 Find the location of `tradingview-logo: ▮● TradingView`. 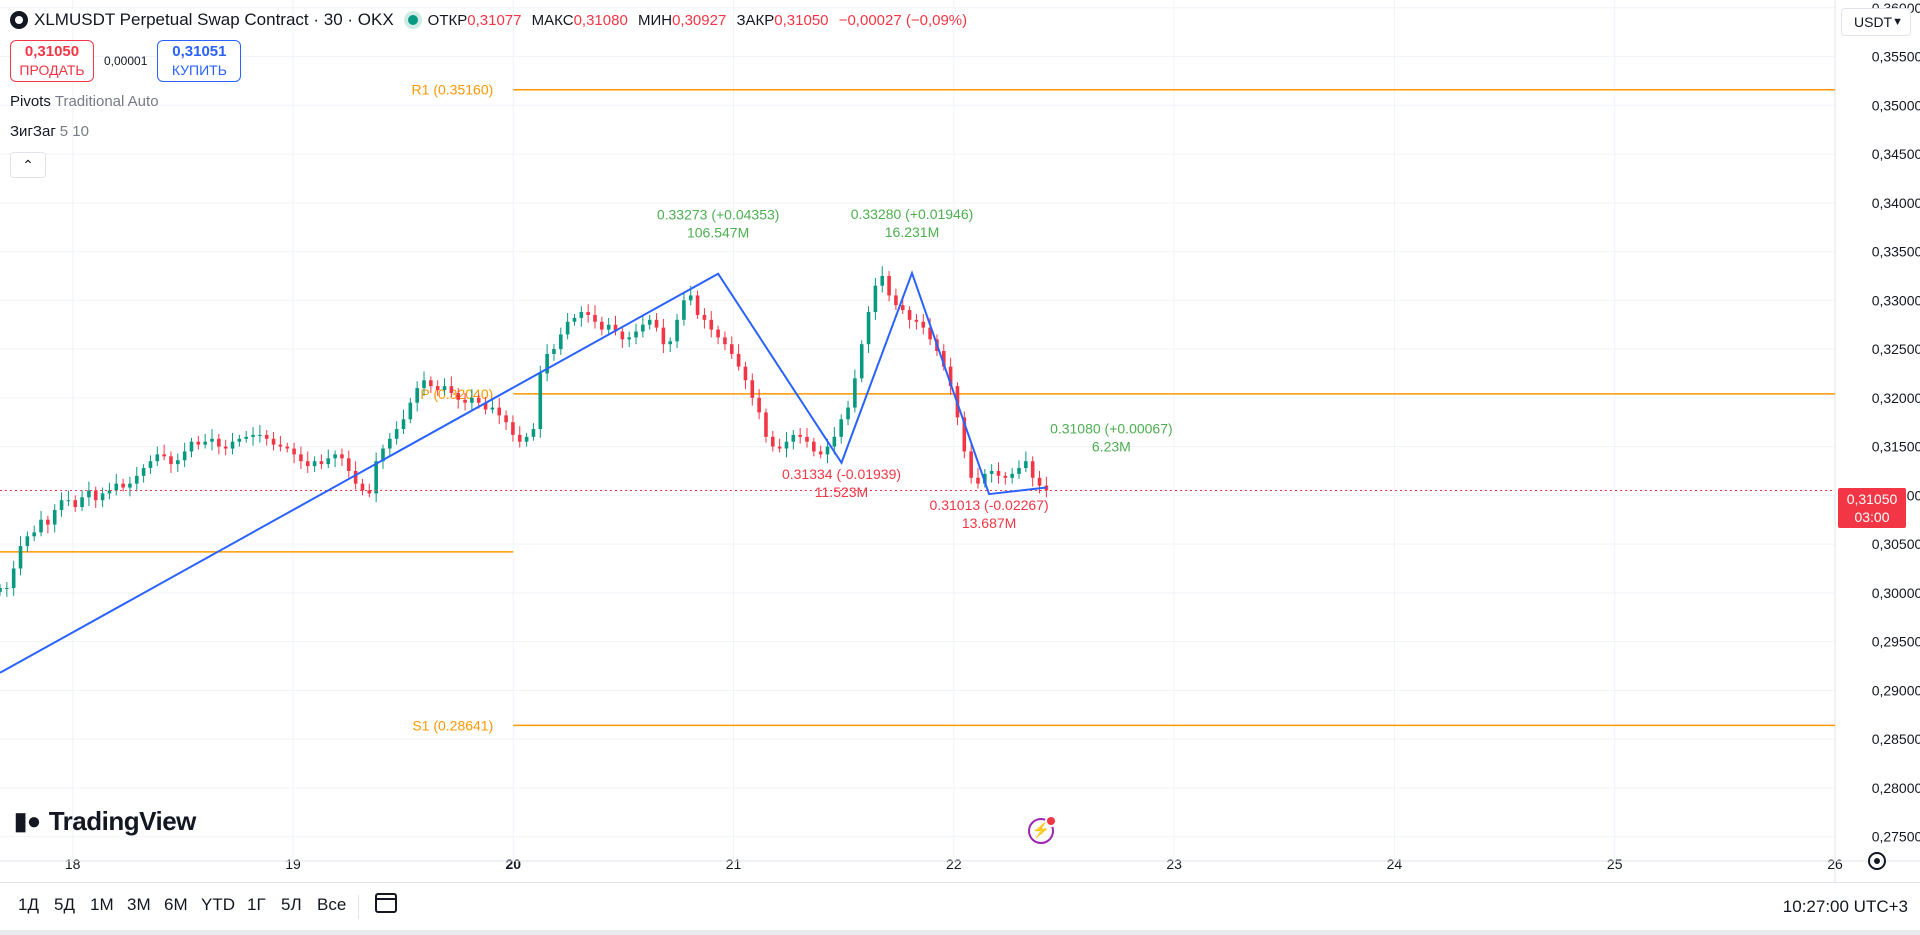

tradingview-logo: ▮● TradingView is located at coordinates (105, 821).